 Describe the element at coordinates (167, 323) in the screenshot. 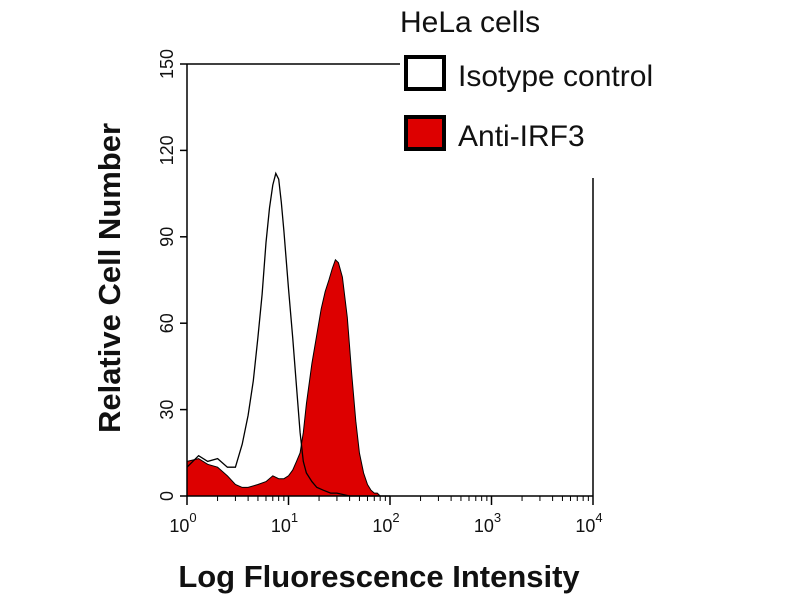

I see `y-tick-label: 60` at that location.